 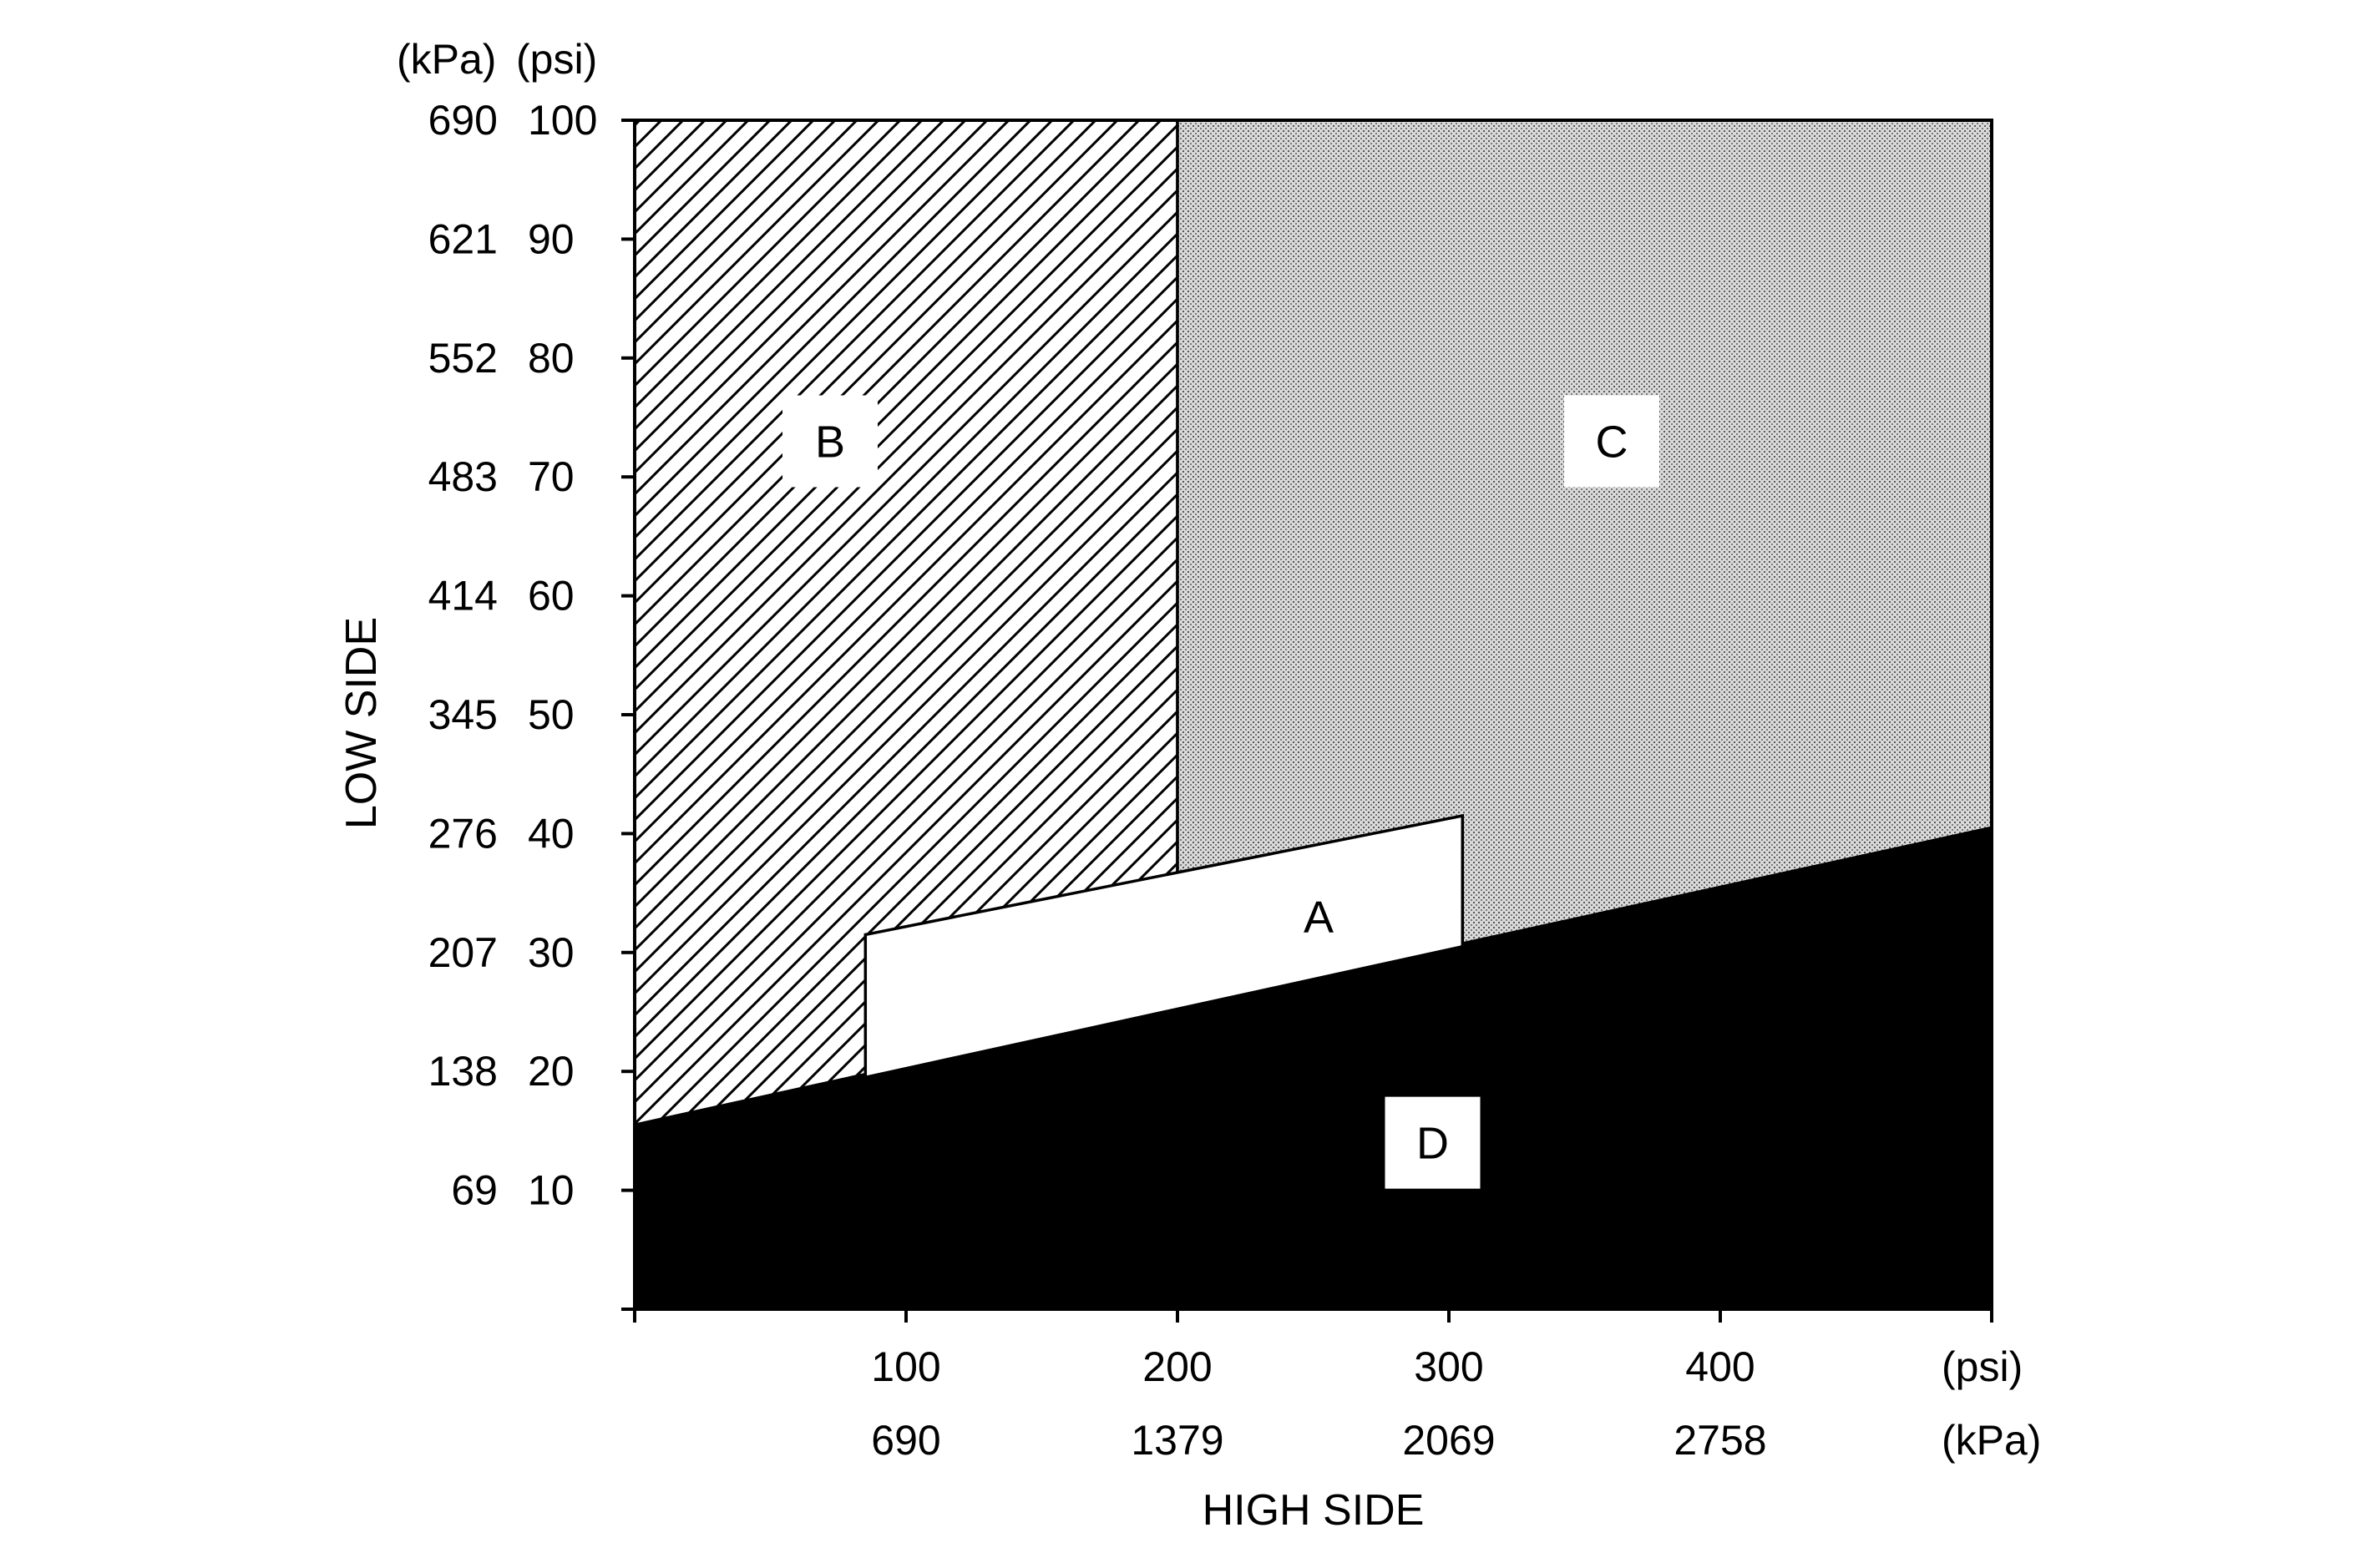 What do you see at coordinates (551, 476) in the screenshot?
I see `y-tick-label-psi: 70` at bounding box center [551, 476].